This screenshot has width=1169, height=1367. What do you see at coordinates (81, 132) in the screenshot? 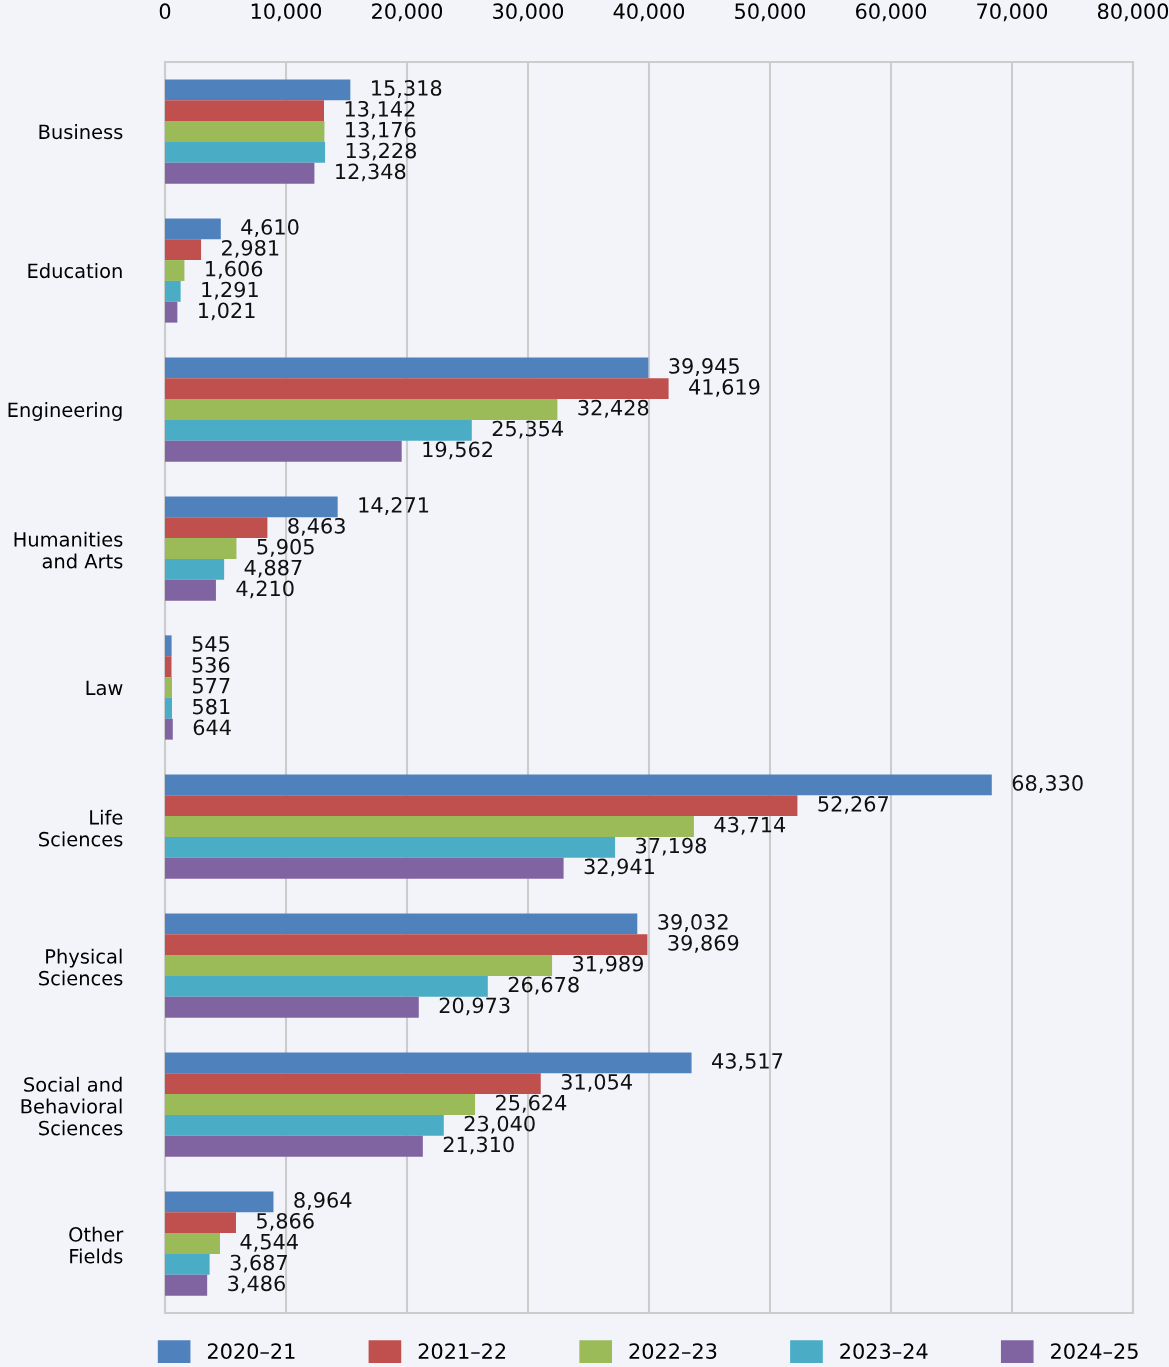
I see `y-tick-label: Business` at bounding box center [81, 132].